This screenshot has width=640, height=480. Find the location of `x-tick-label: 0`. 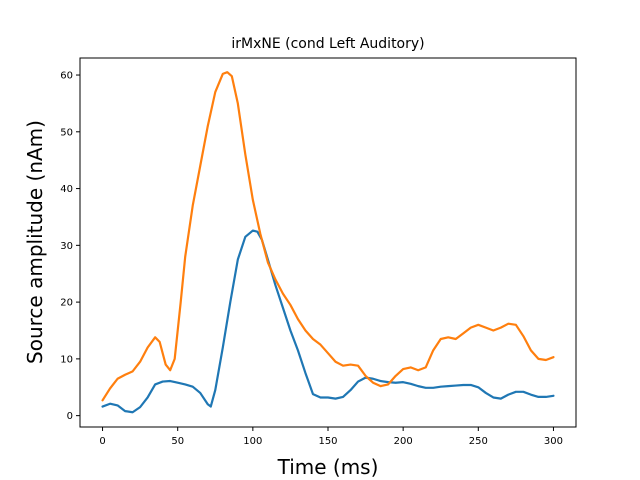

x-tick-label: 0 is located at coordinates (102, 441).